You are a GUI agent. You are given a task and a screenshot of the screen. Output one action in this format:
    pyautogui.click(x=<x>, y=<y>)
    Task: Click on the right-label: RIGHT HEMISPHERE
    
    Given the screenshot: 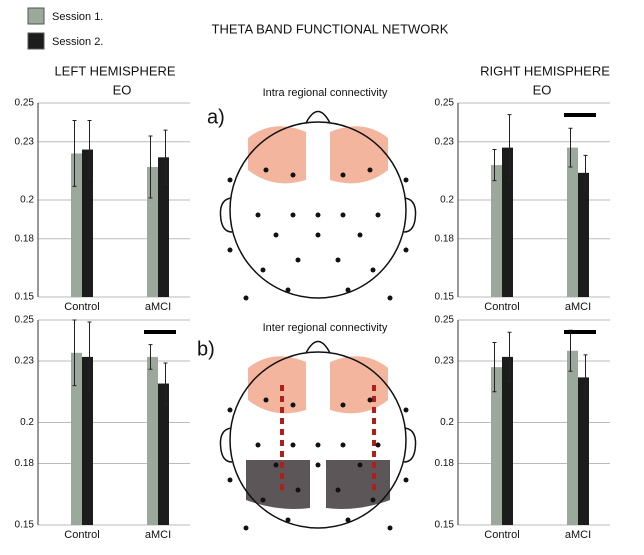 What is the action you would take?
    pyautogui.click(x=545, y=70)
    